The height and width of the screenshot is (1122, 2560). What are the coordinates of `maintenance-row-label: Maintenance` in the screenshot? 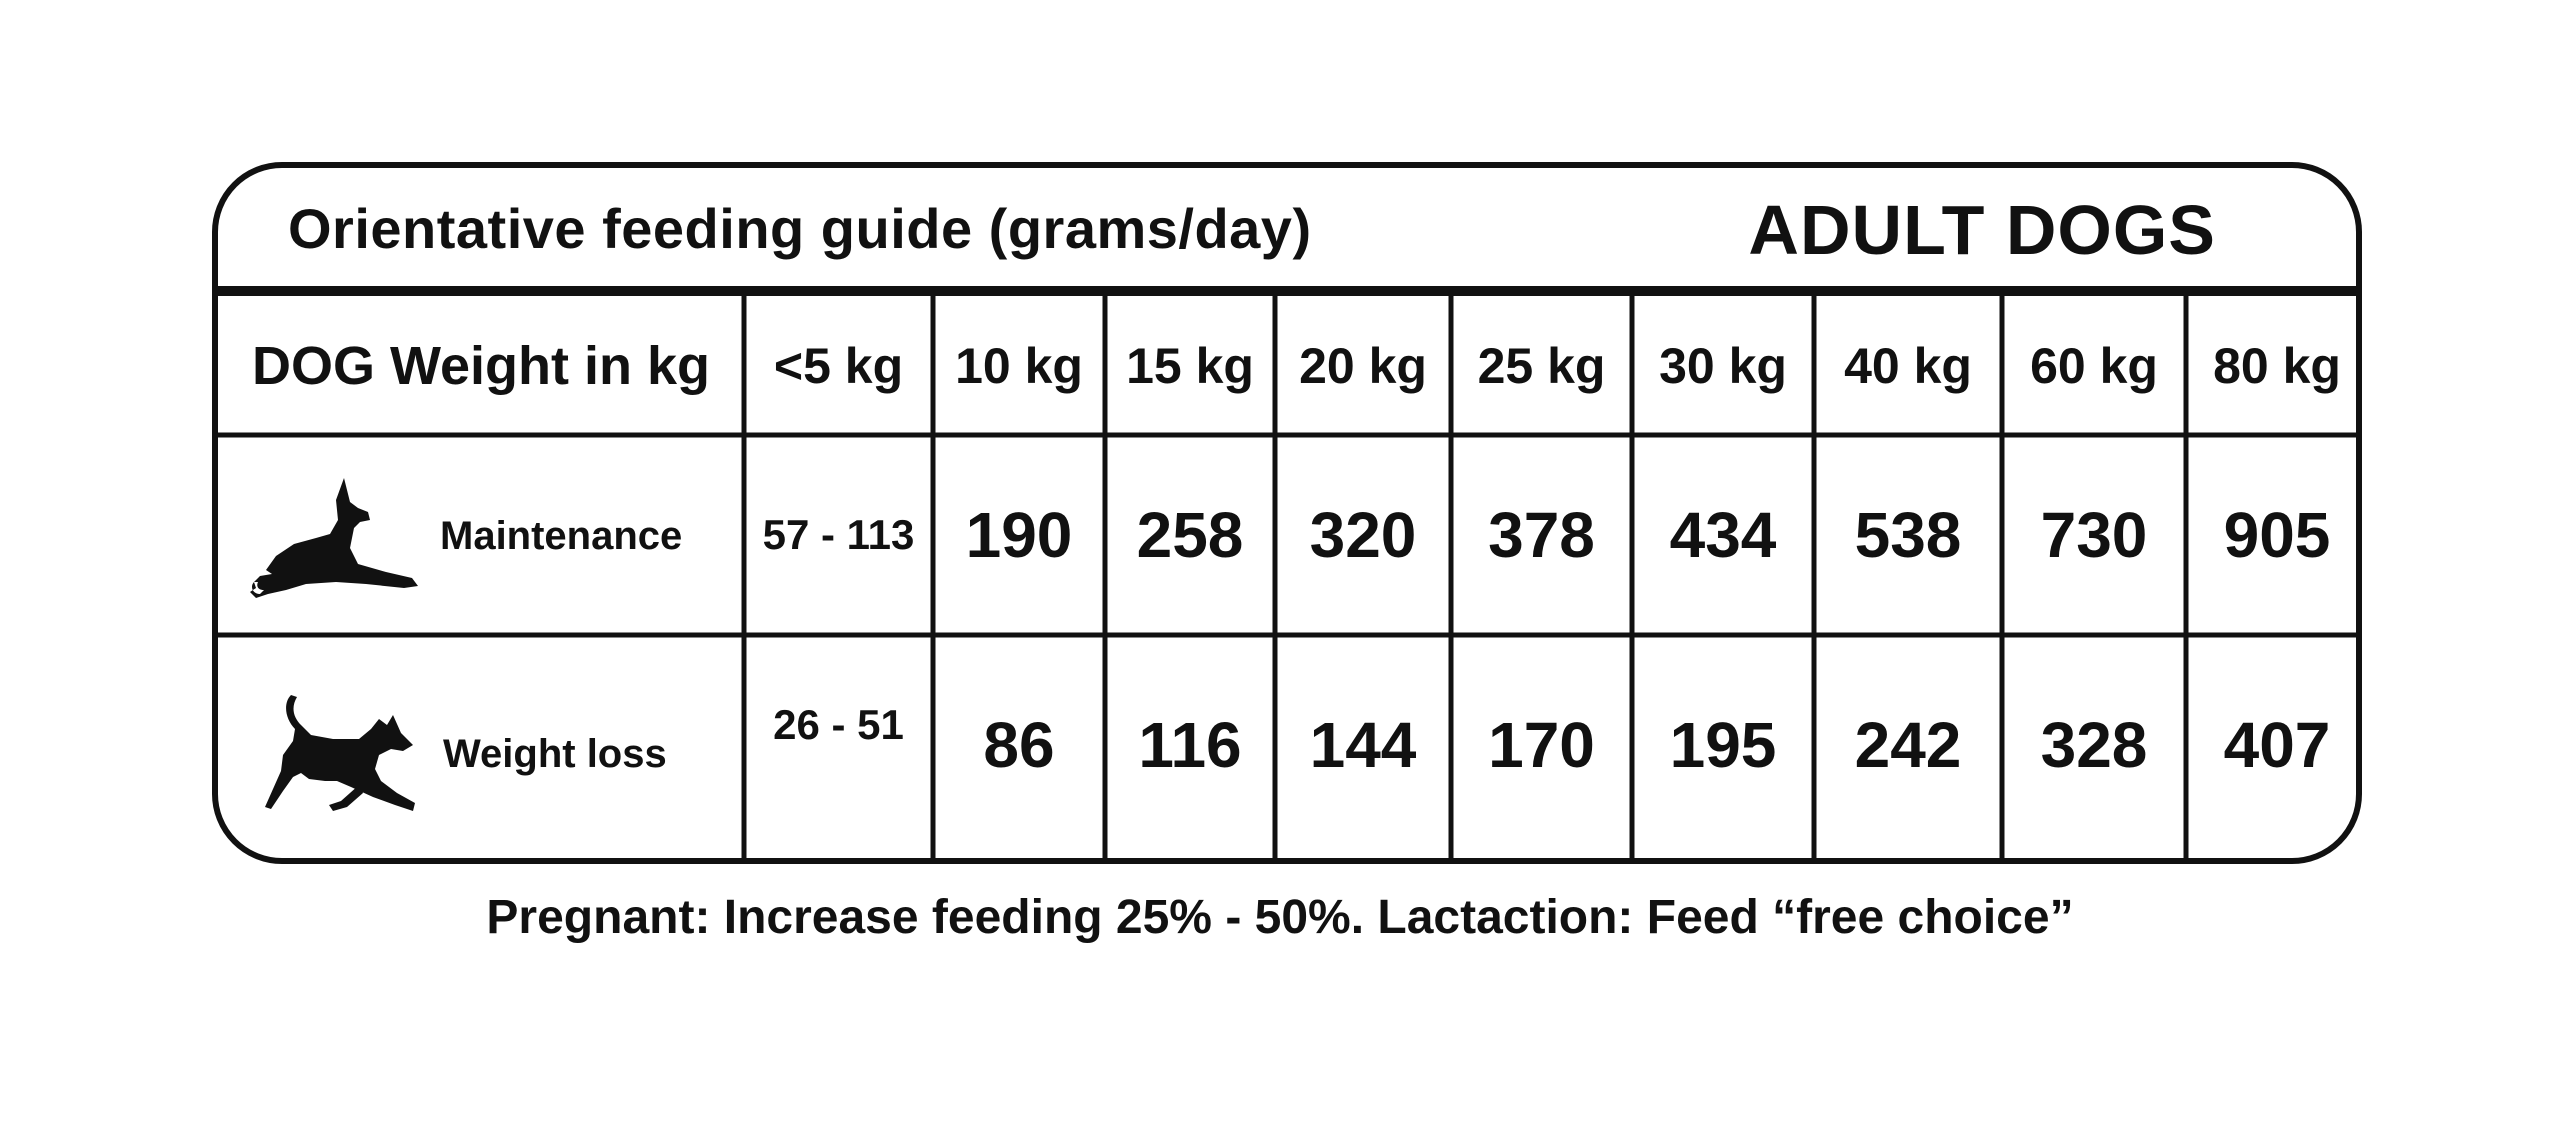 It's located at (495, 536).